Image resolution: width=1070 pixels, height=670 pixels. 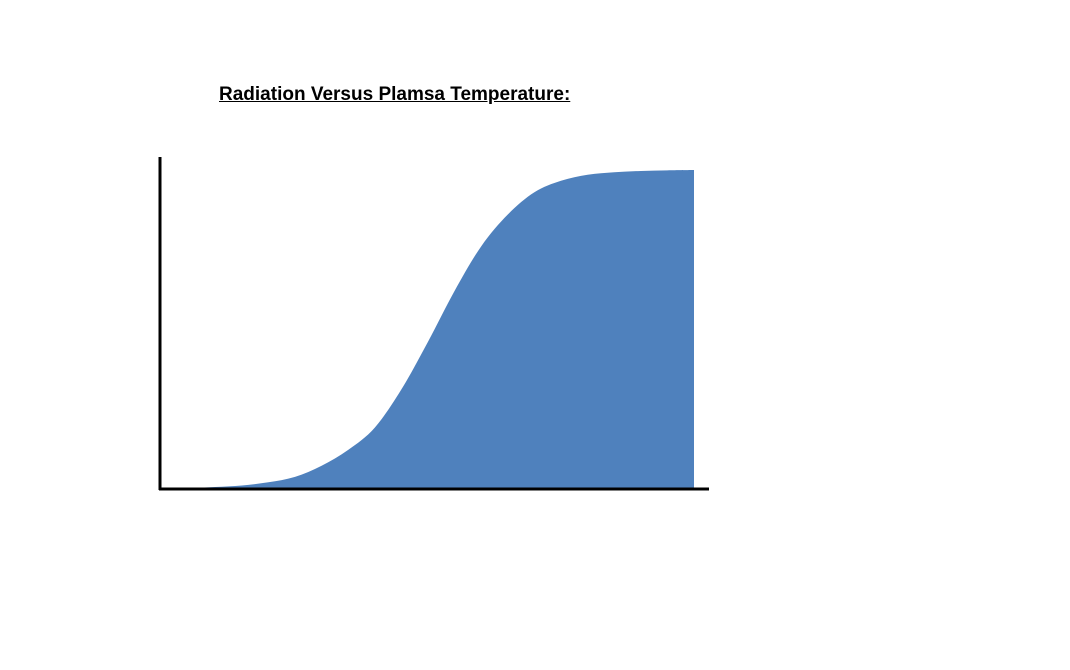 I want to click on chart-title: Radiation Versus Plamsa Temperature:, so click(x=395, y=94).